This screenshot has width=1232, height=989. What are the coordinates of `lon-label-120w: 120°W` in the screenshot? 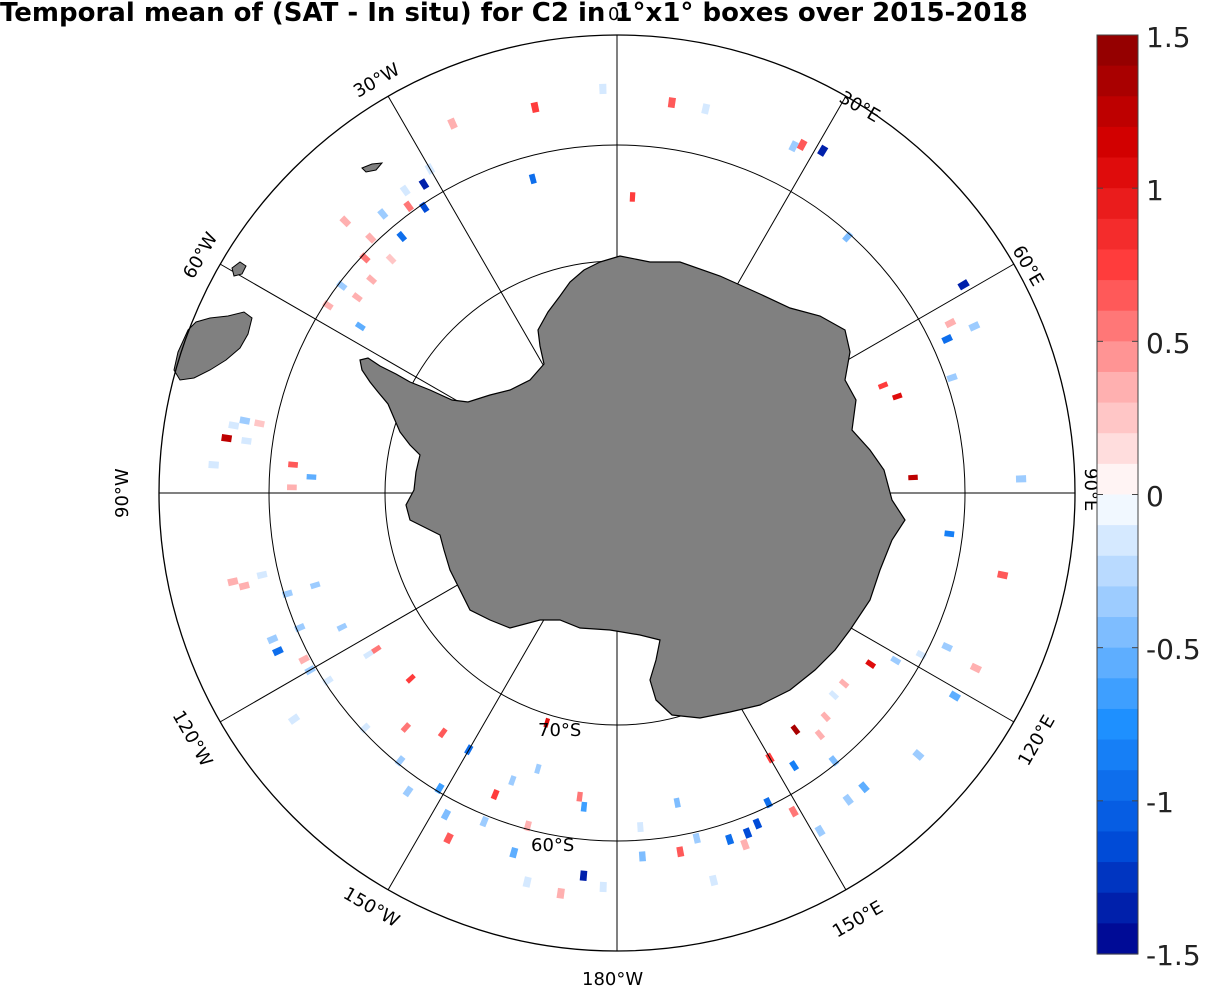 It's located at (192, 739).